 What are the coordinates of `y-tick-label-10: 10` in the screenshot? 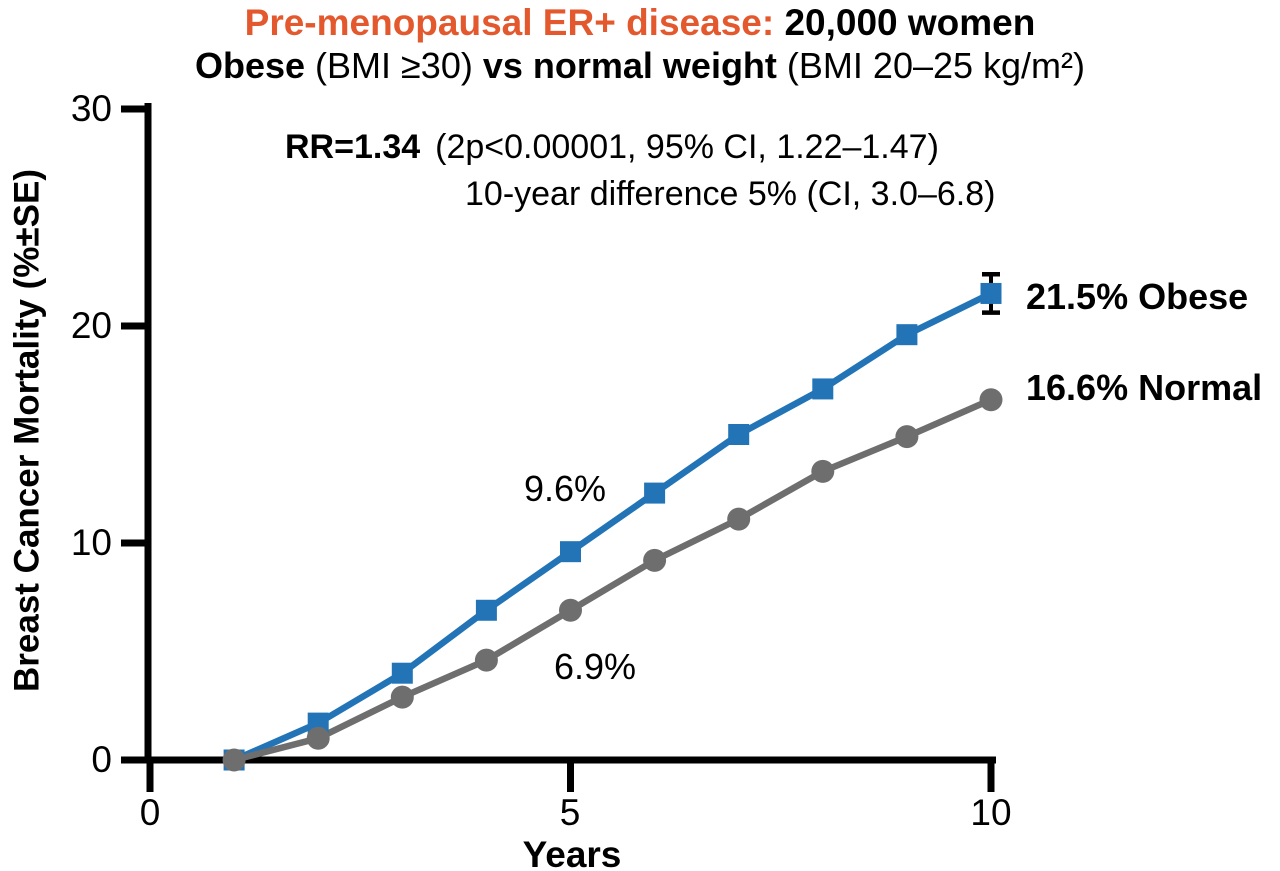 It's located at (91, 542).